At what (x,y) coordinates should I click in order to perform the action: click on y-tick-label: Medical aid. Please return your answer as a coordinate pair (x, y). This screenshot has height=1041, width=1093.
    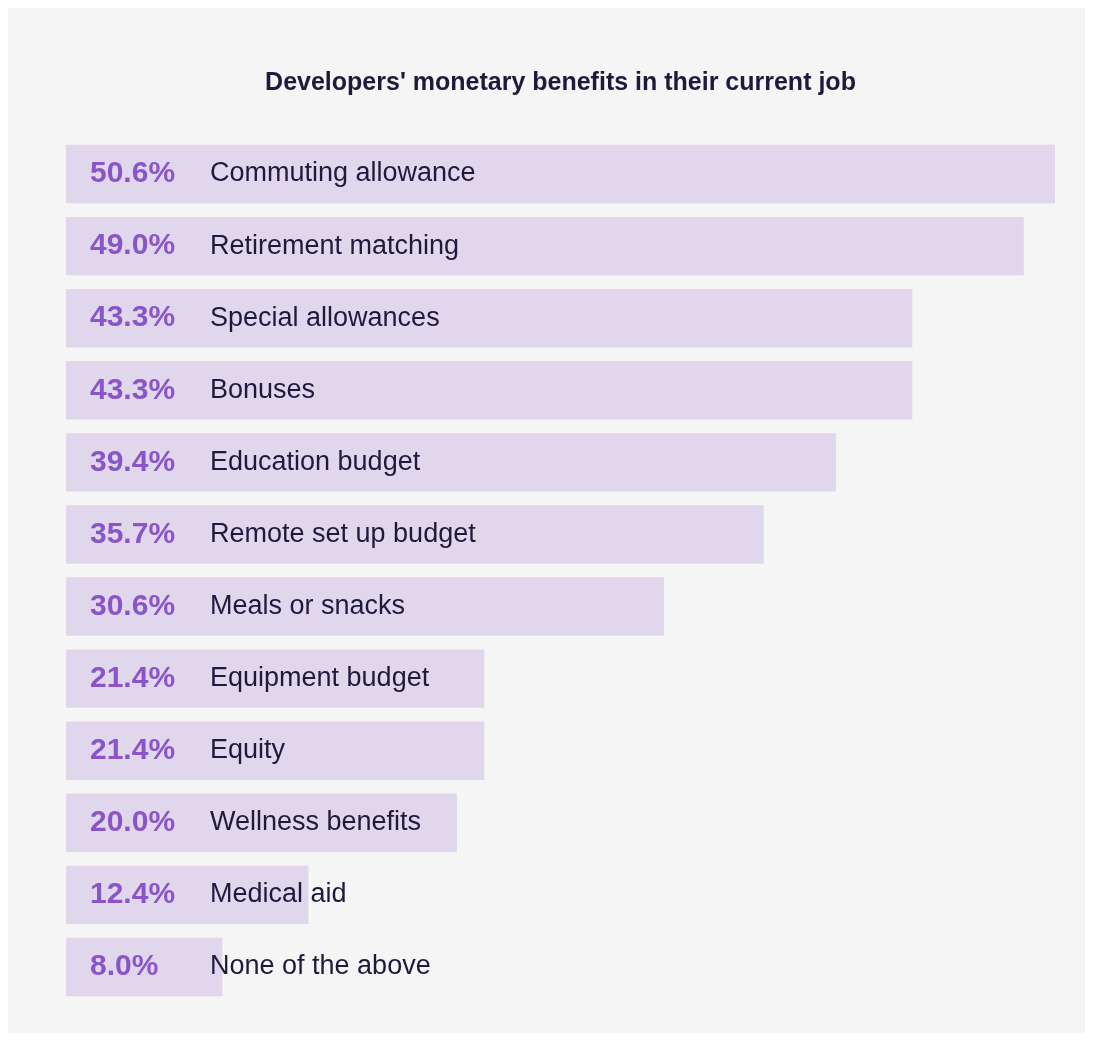
    Looking at the image, I should click on (278, 893).